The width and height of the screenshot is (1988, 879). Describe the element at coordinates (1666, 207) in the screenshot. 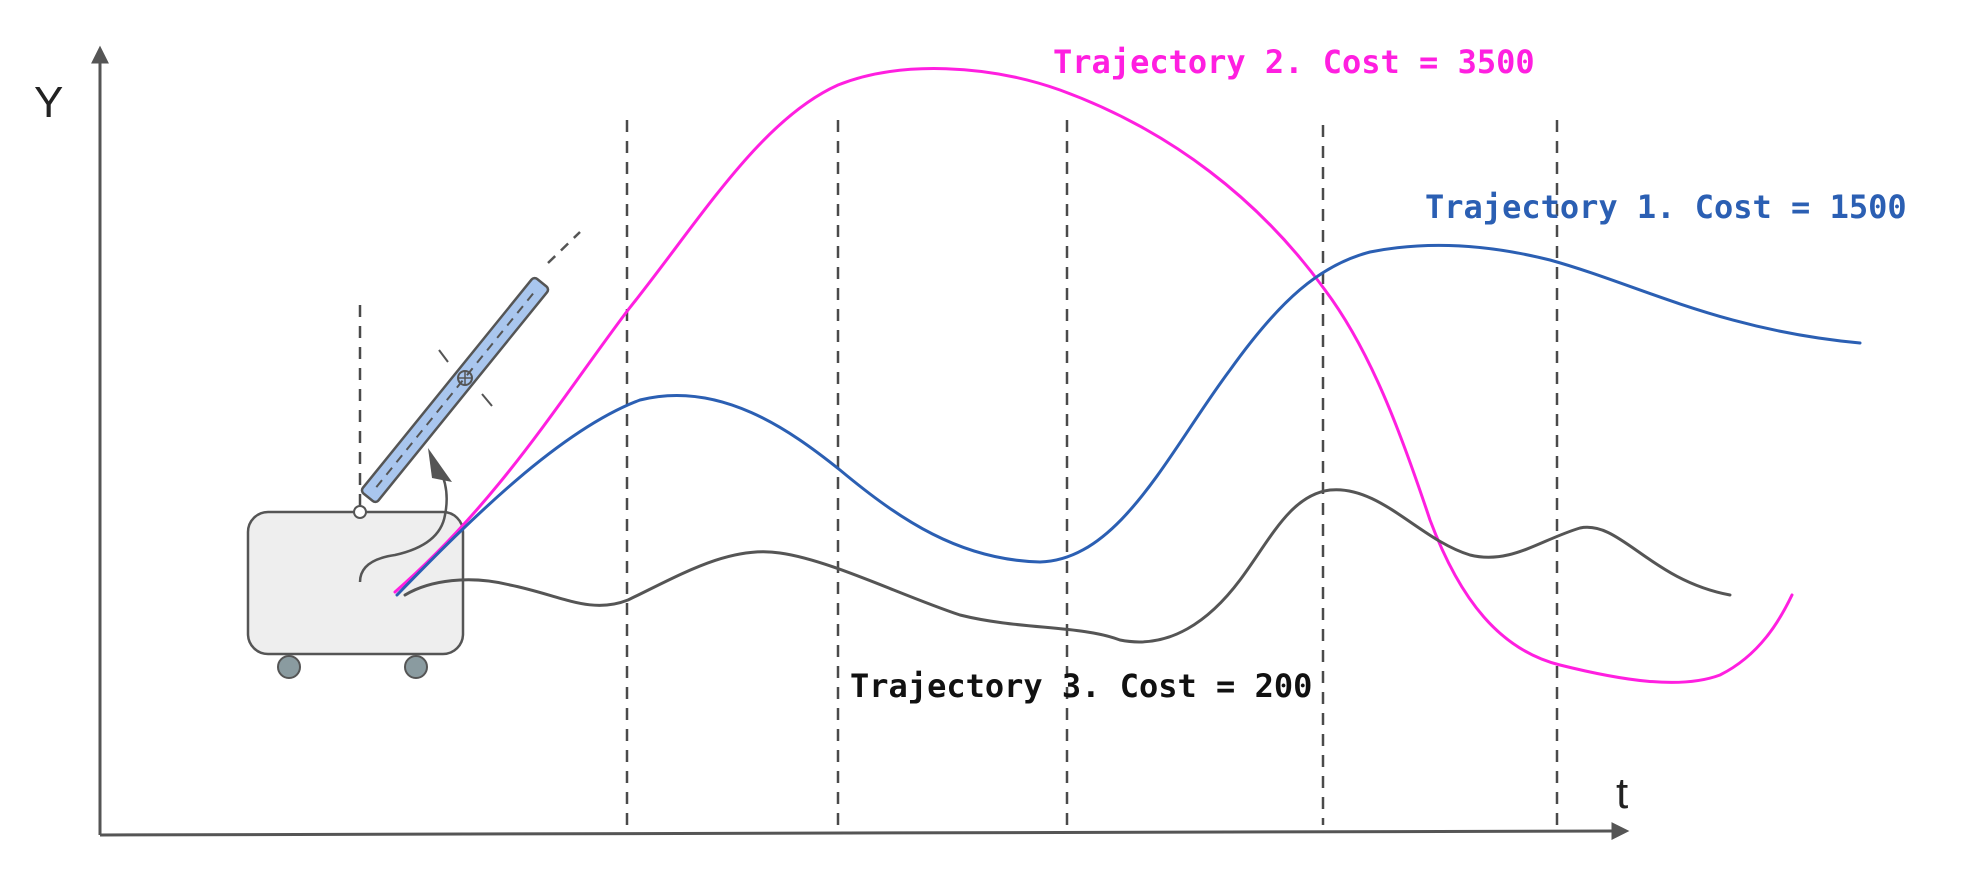

I see `trajectory-1-label: Trajectory 1. Cost = 1500` at that location.